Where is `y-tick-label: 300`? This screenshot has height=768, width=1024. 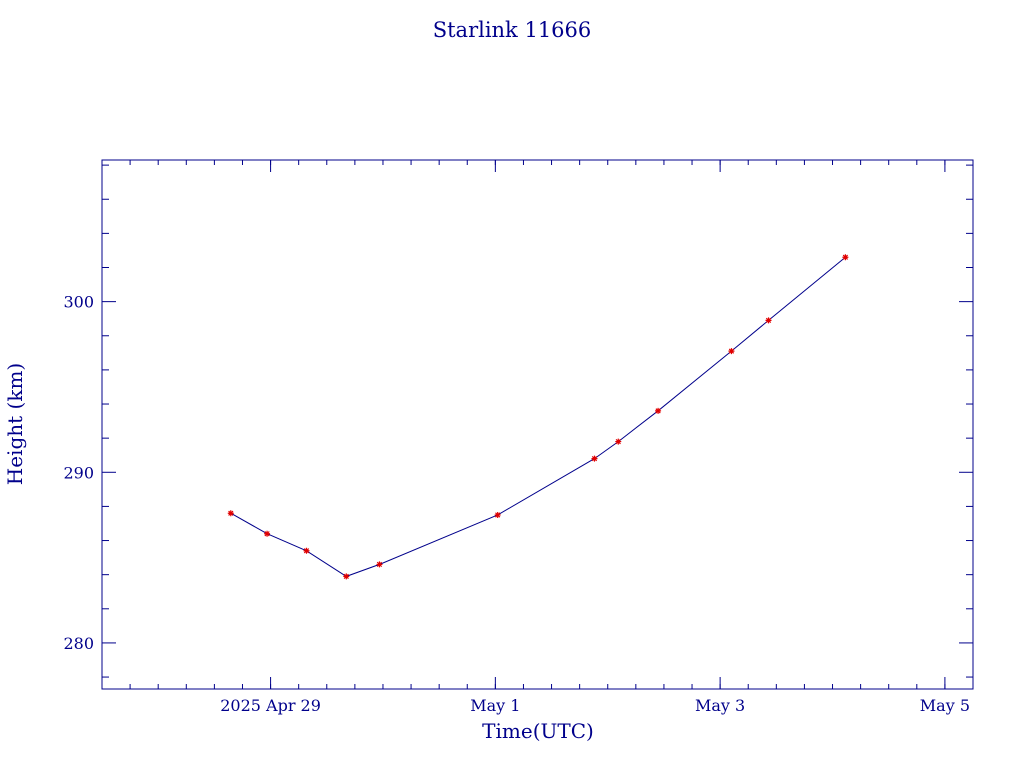
y-tick-label: 300 is located at coordinates (78, 302).